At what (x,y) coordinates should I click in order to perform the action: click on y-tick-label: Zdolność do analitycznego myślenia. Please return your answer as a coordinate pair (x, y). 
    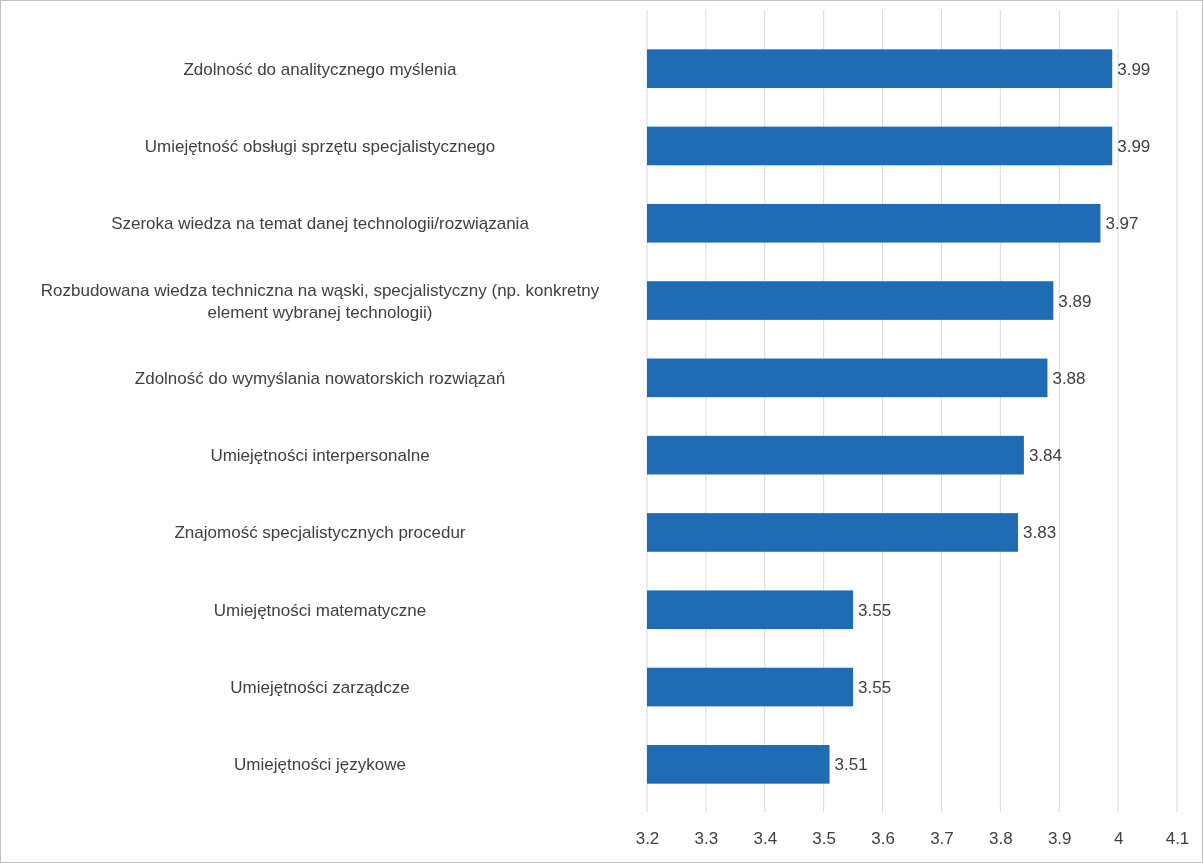
    Looking at the image, I should click on (320, 69).